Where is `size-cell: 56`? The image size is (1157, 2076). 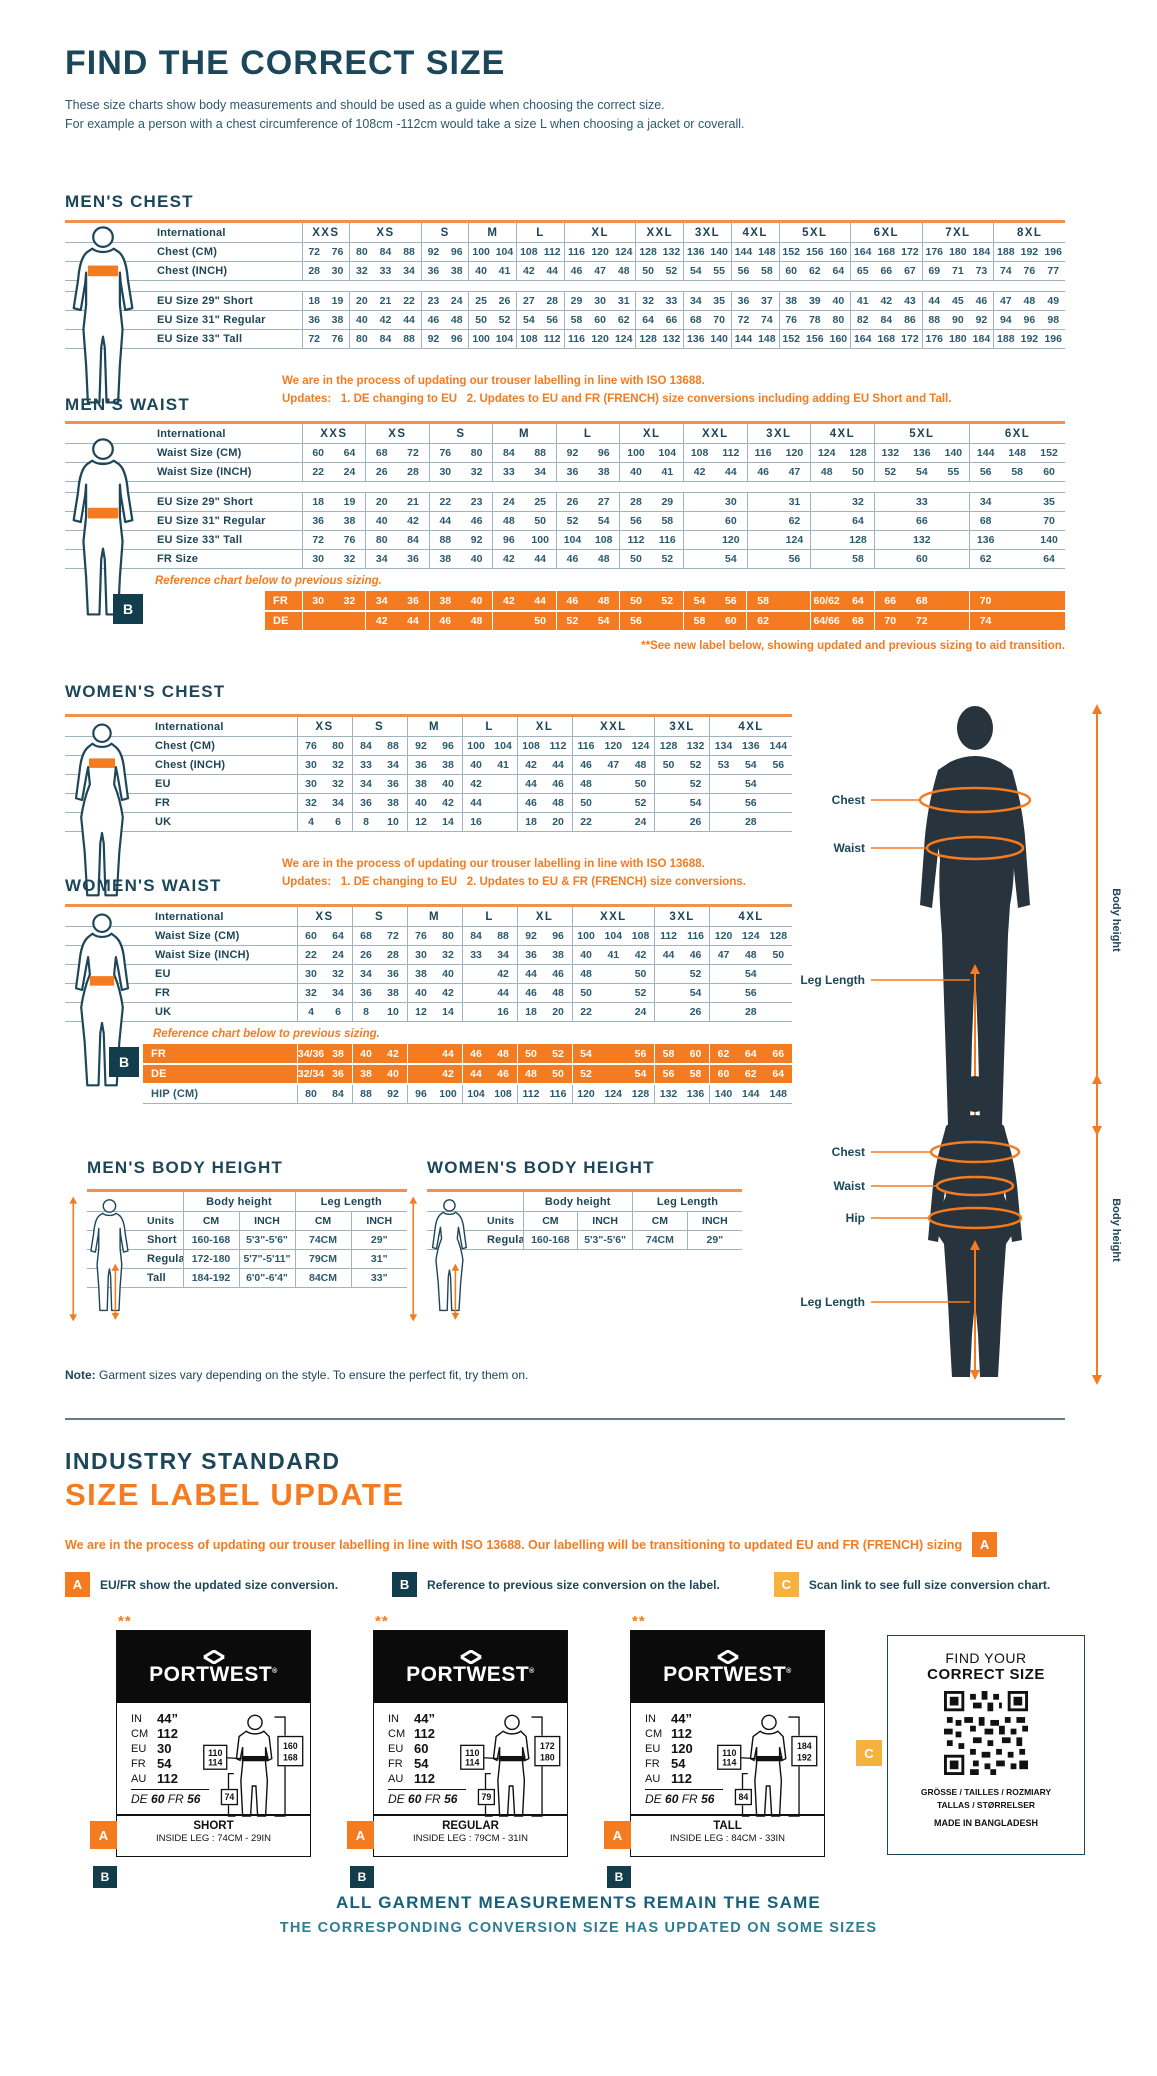
size-cell: 56 is located at coordinates (794, 559).